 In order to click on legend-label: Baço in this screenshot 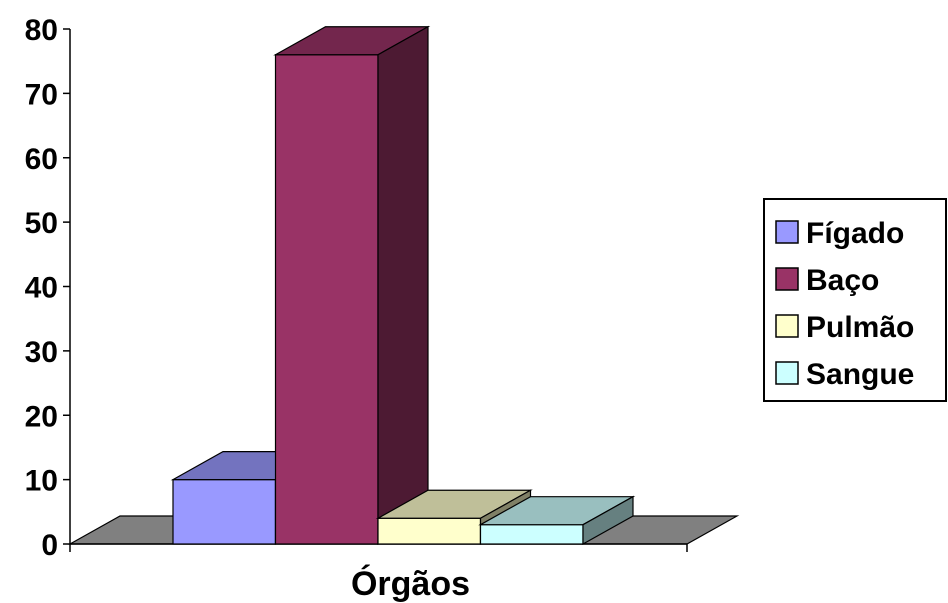, I will do `click(842, 280)`.